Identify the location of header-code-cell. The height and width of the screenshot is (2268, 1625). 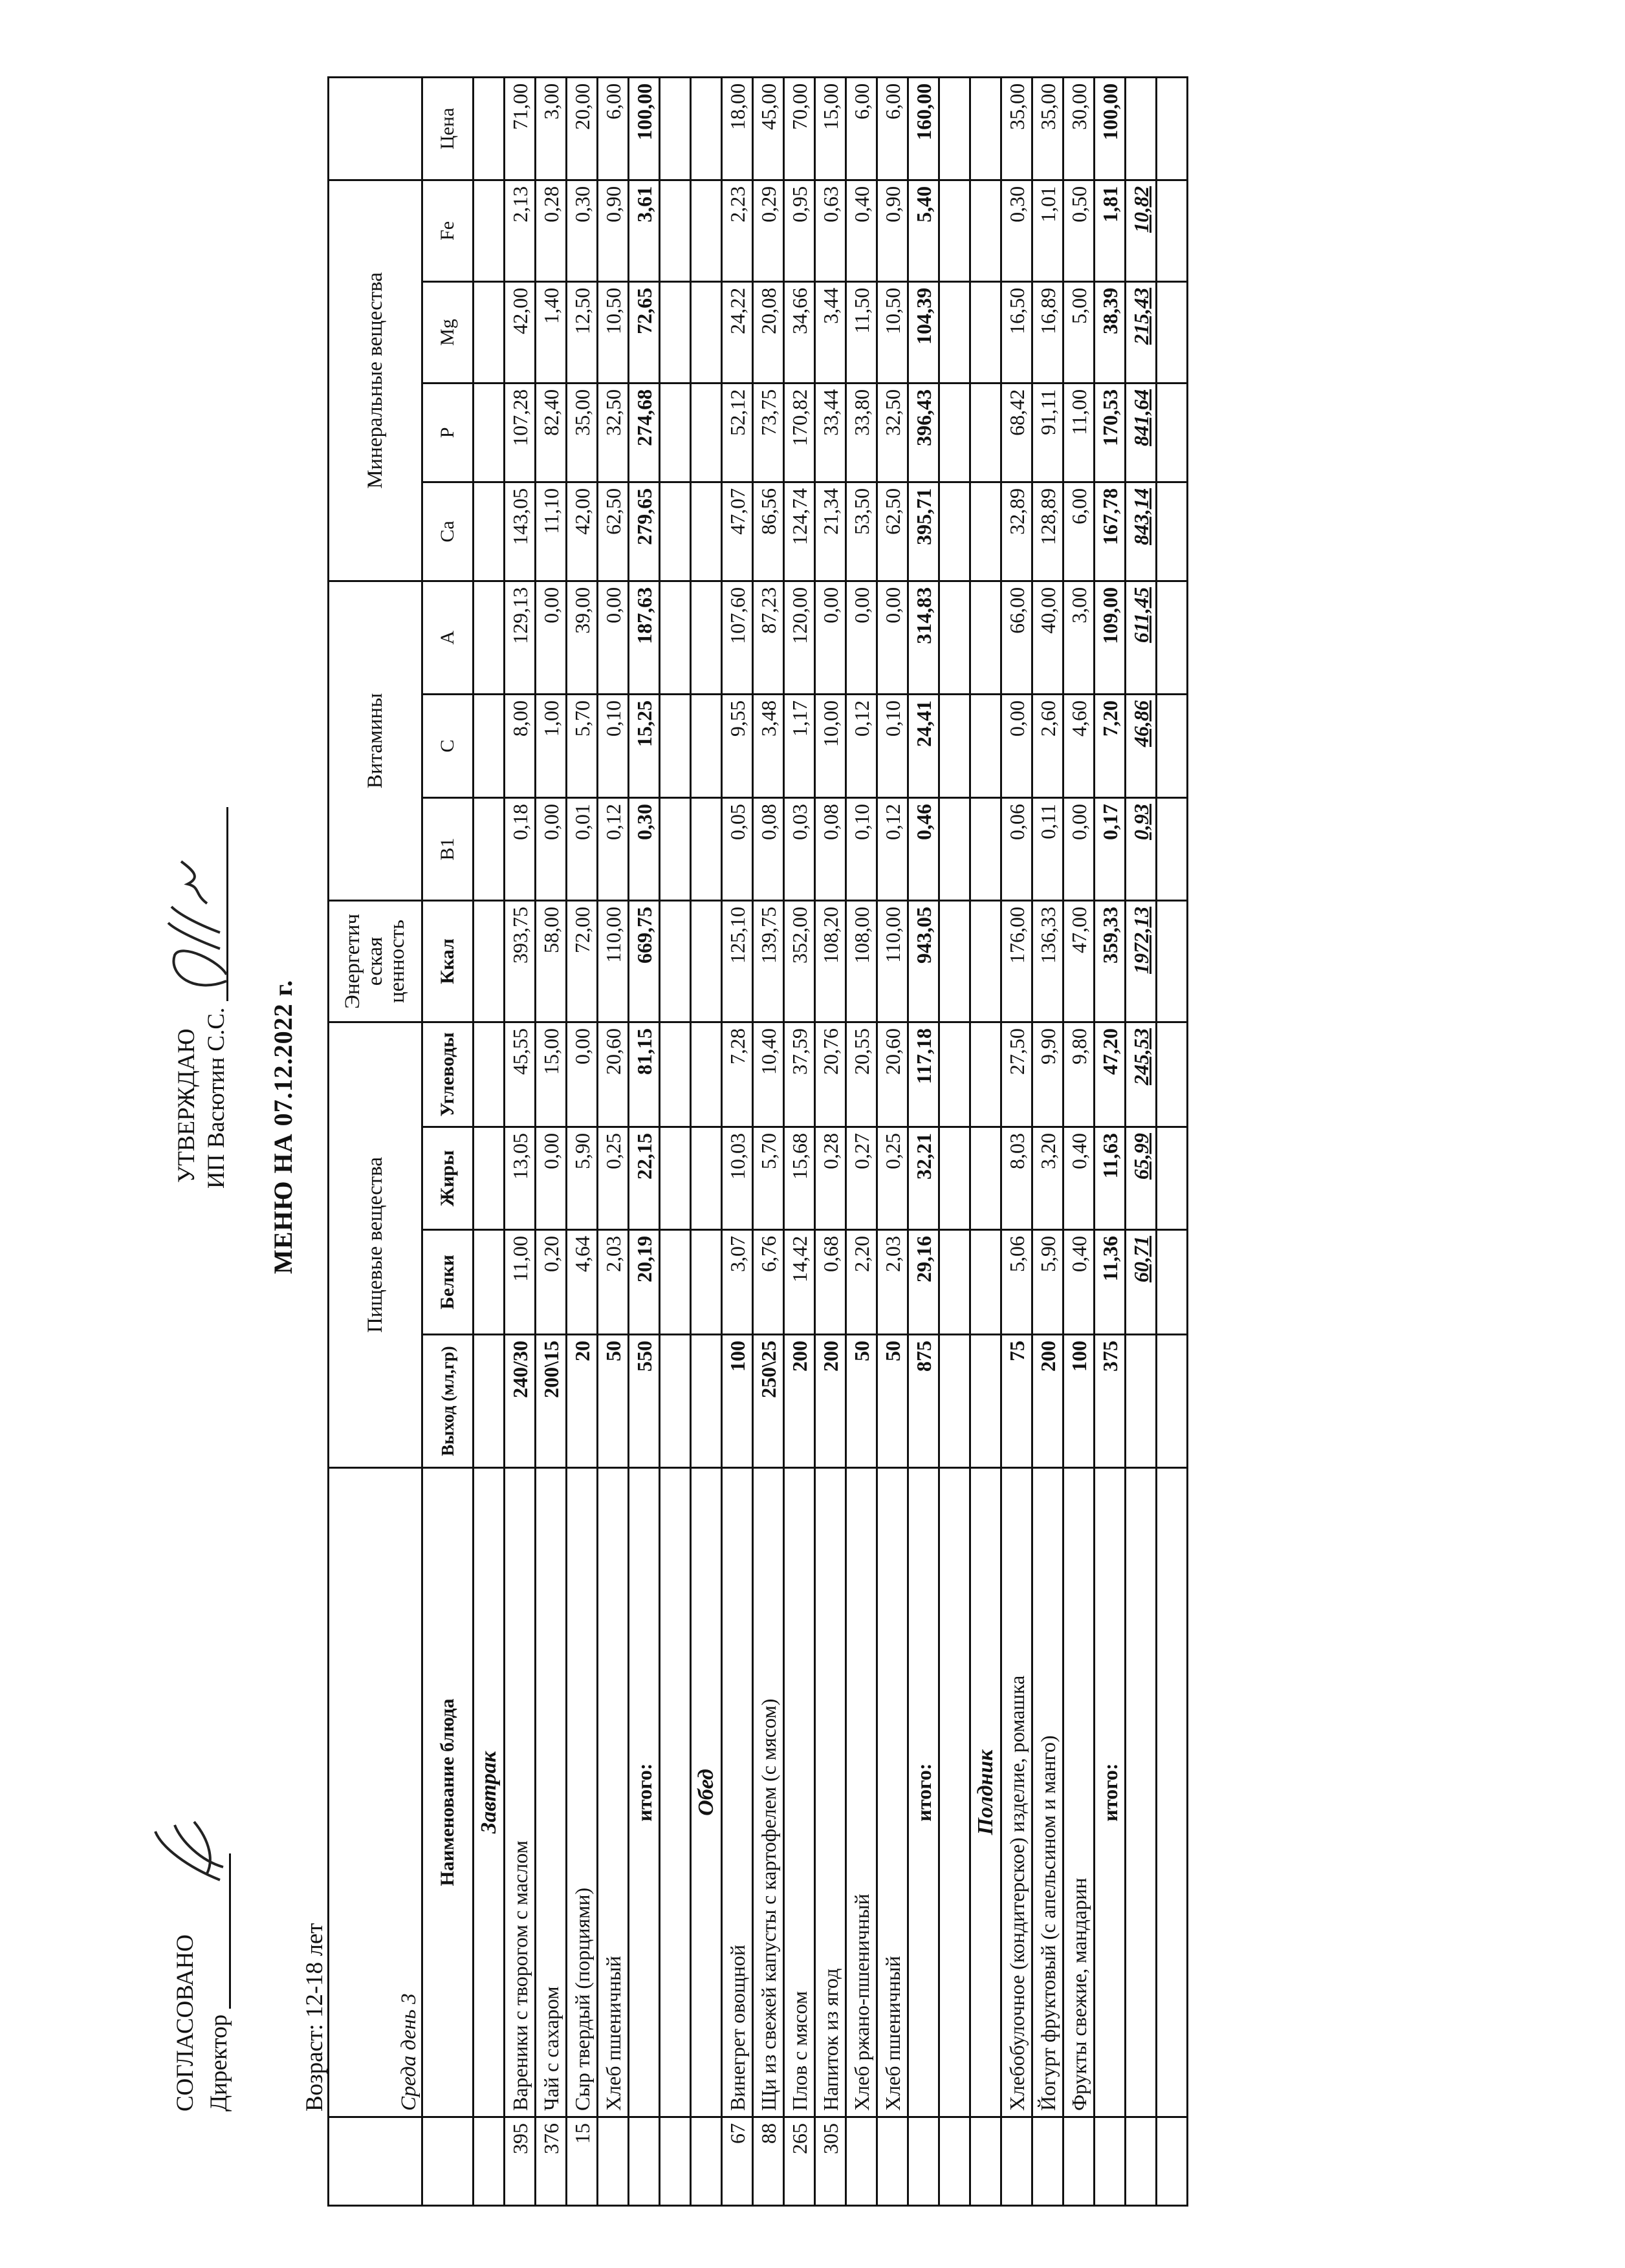
(375, 2161).